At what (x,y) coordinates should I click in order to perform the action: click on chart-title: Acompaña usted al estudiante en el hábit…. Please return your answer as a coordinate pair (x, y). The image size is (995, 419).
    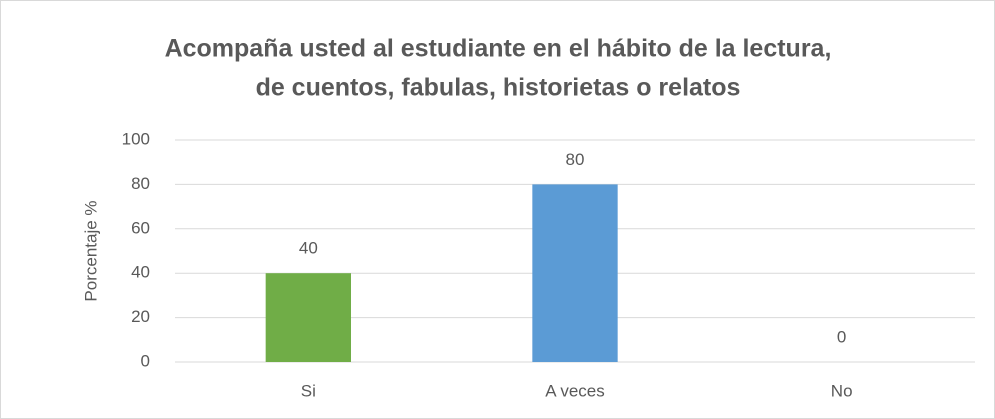
    Looking at the image, I should click on (498, 49).